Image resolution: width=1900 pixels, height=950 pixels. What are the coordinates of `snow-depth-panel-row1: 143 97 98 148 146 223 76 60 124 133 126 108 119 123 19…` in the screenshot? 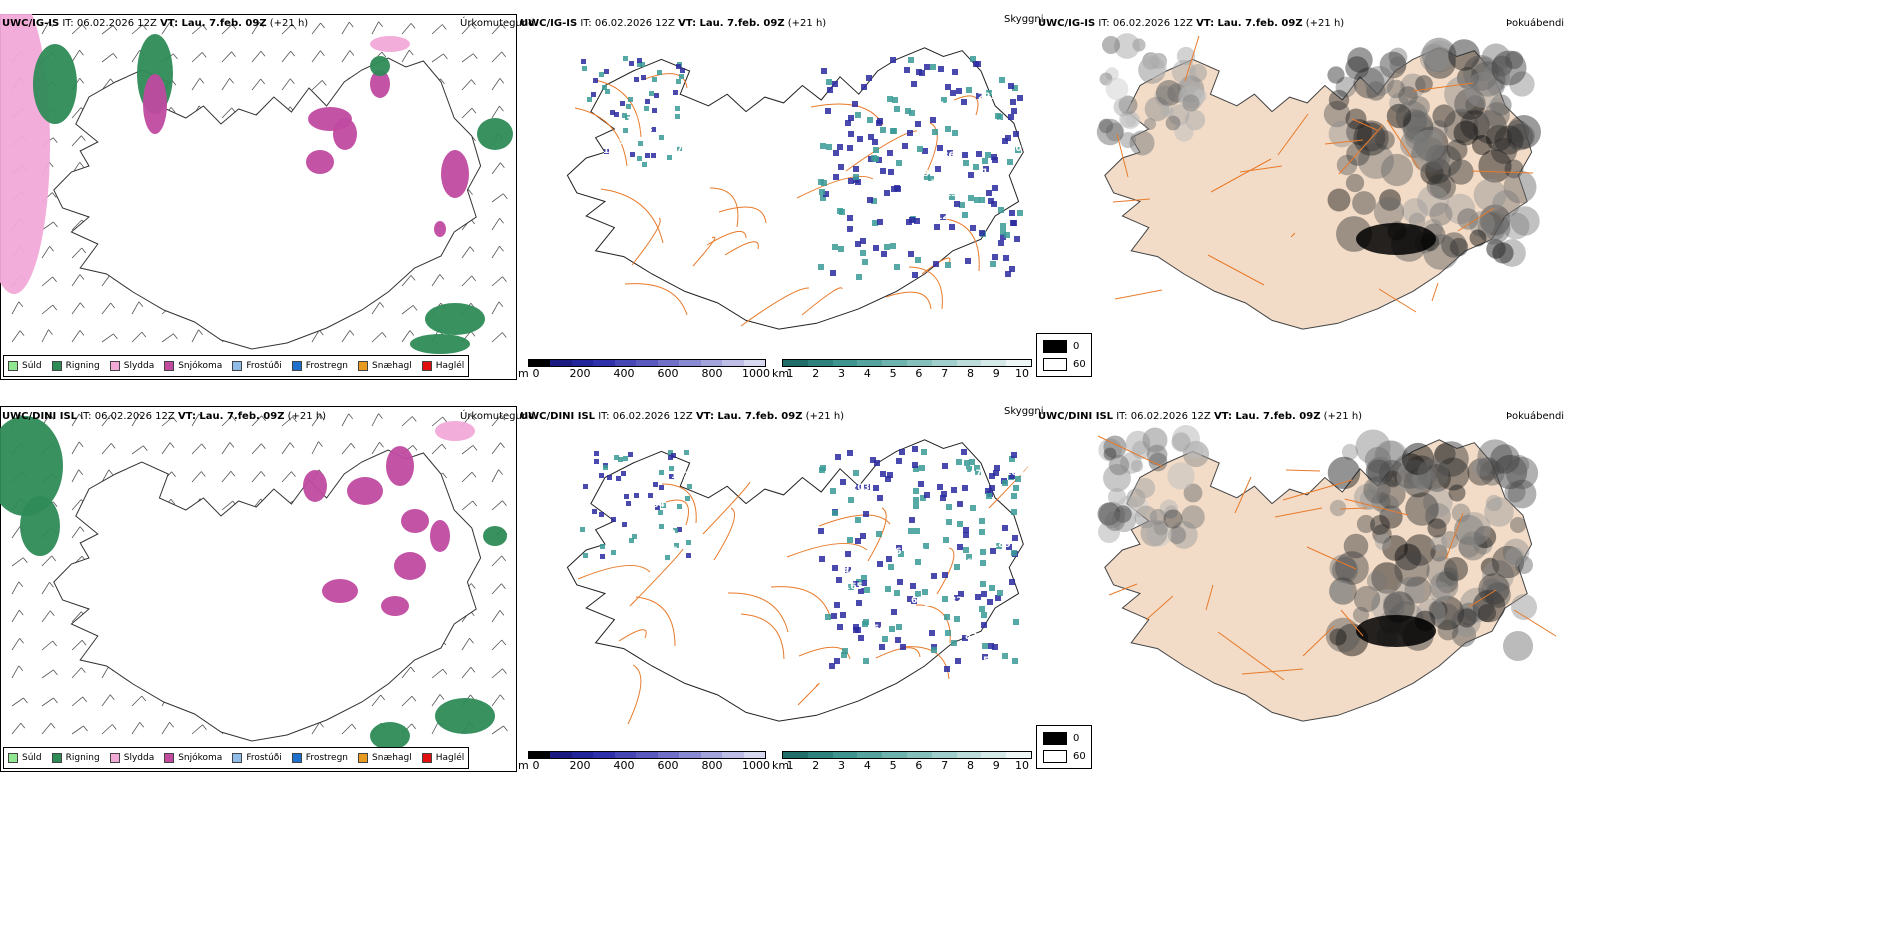 It's located at (776, 182).